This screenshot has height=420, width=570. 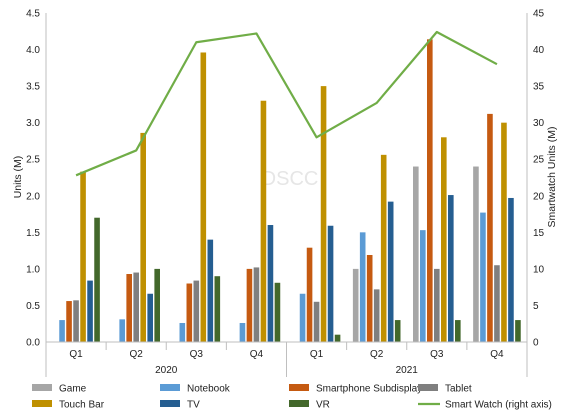 What do you see at coordinates (33, 123) in the screenshot?
I see `y-tick-label: 3.0` at bounding box center [33, 123].